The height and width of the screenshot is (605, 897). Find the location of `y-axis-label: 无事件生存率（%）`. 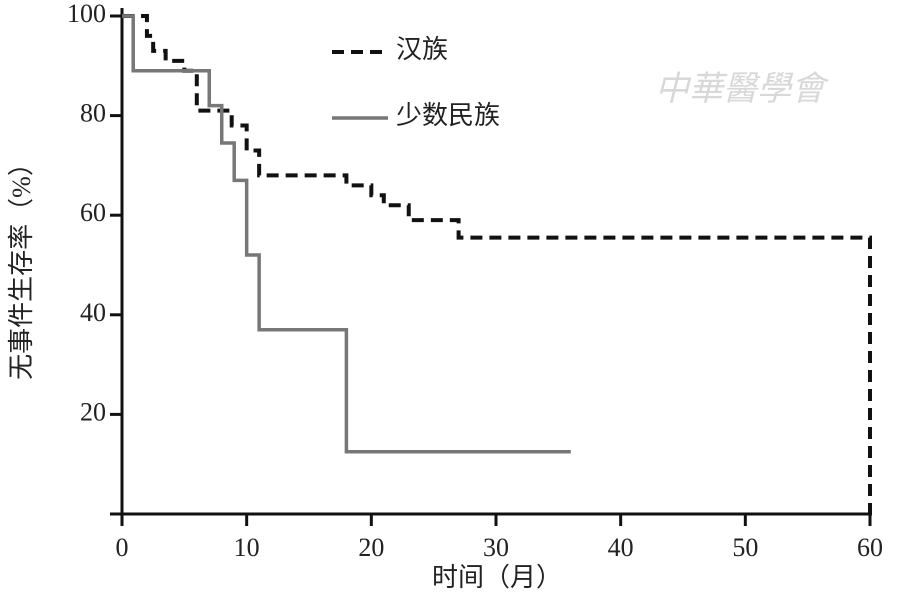

y-axis-label: 无事件生存率（%） is located at coordinates (21, 265).